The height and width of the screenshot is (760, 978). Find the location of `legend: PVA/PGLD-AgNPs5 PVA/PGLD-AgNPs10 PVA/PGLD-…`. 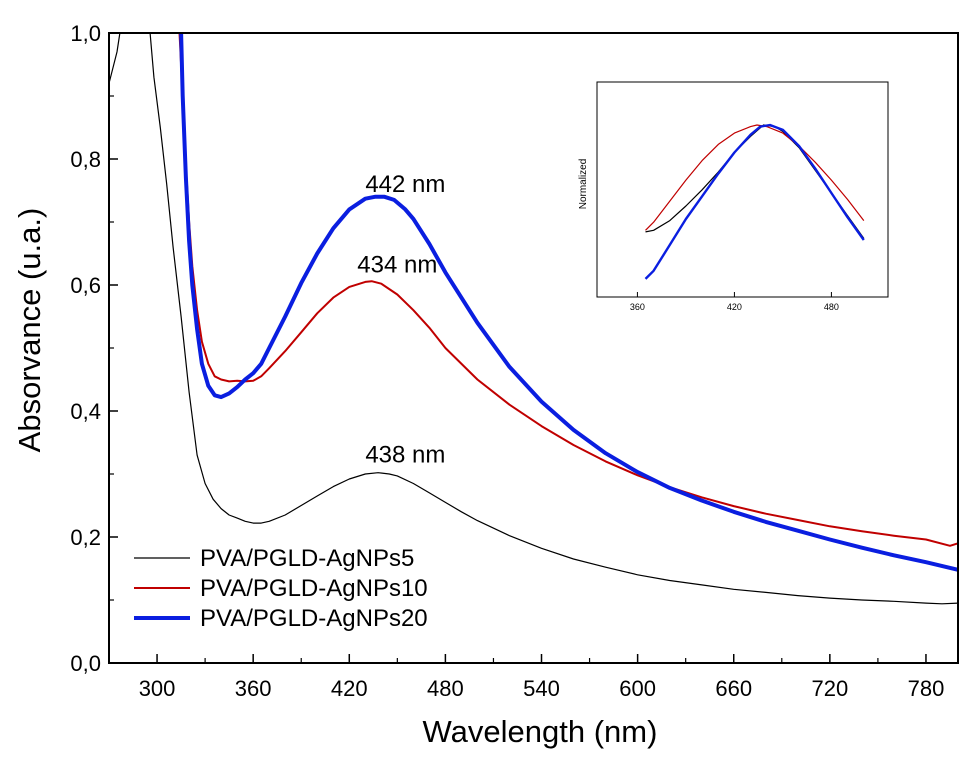

legend: PVA/PGLD-AgNPs5 PVA/PGLD-AgNPs10 PVA/PGLD-… is located at coordinates (281, 588).